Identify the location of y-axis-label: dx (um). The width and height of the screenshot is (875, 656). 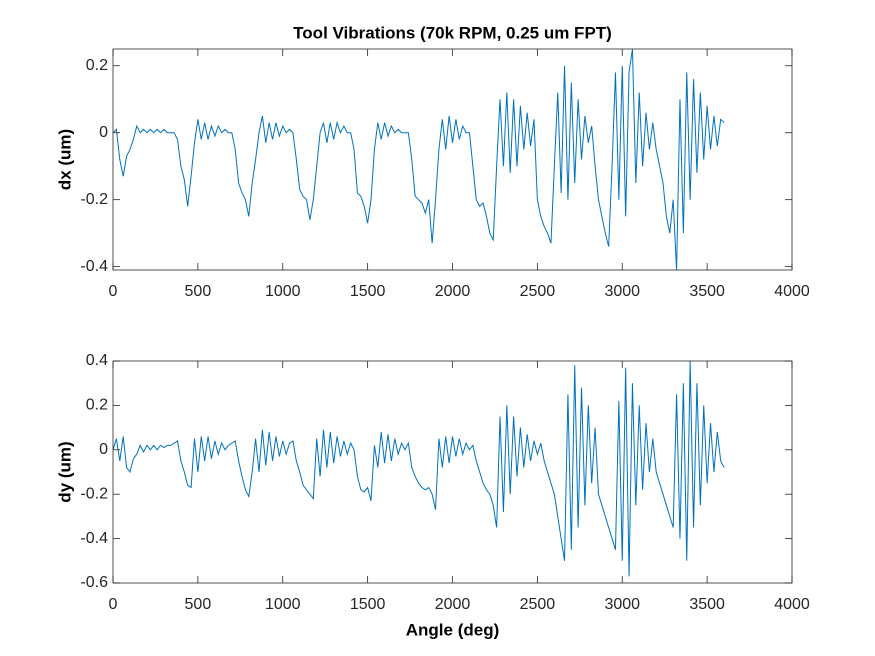
(64, 159).